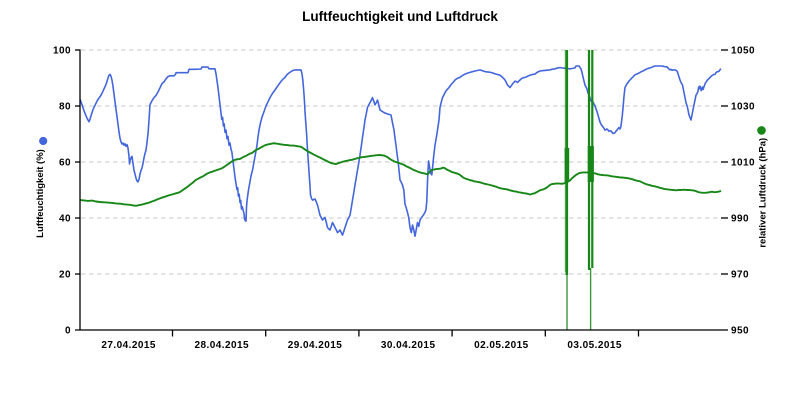 This screenshot has width=800, height=400. What do you see at coordinates (762, 193) in the screenshot?
I see `svg-text: relativer Luftdruck (hPa)` at bounding box center [762, 193].